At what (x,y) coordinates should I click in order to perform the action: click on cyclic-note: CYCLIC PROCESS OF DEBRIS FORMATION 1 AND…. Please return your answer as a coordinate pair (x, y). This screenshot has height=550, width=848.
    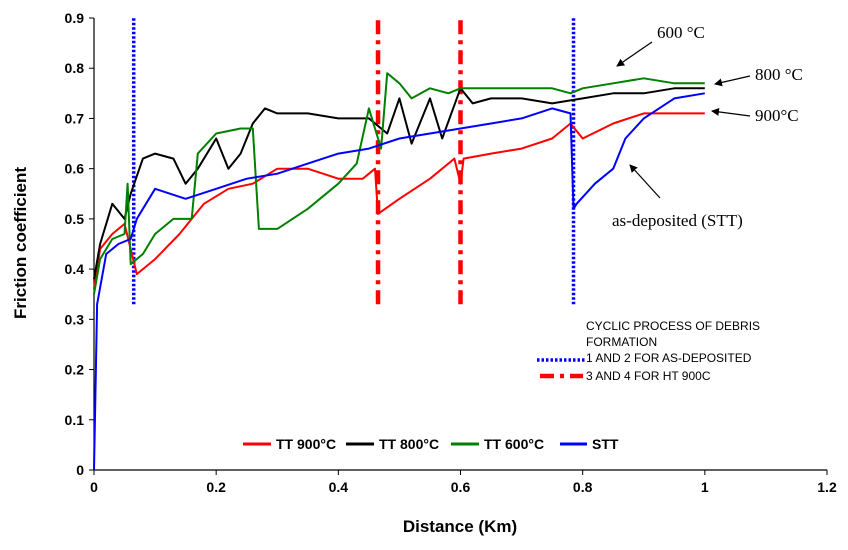
    Looking at the image, I should click on (648, 351).